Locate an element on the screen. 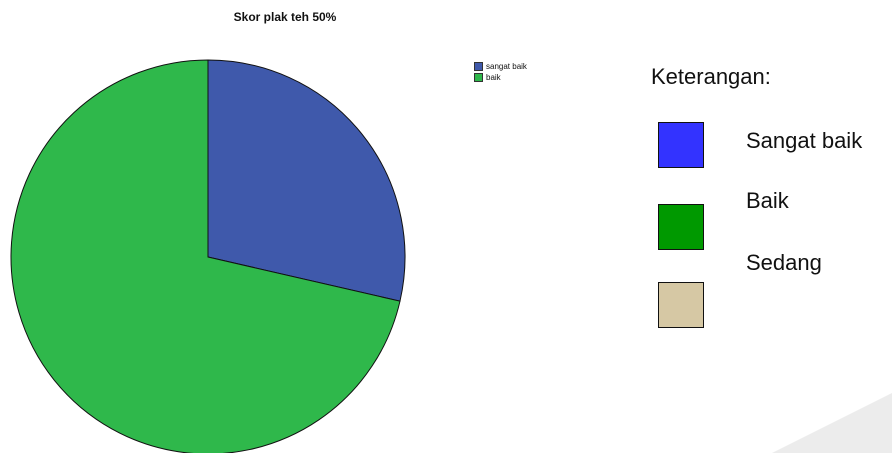 The height and width of the screenshot is (453, 892). keterangan-label-sedang: Sedang is located at coordinates (784, 262).